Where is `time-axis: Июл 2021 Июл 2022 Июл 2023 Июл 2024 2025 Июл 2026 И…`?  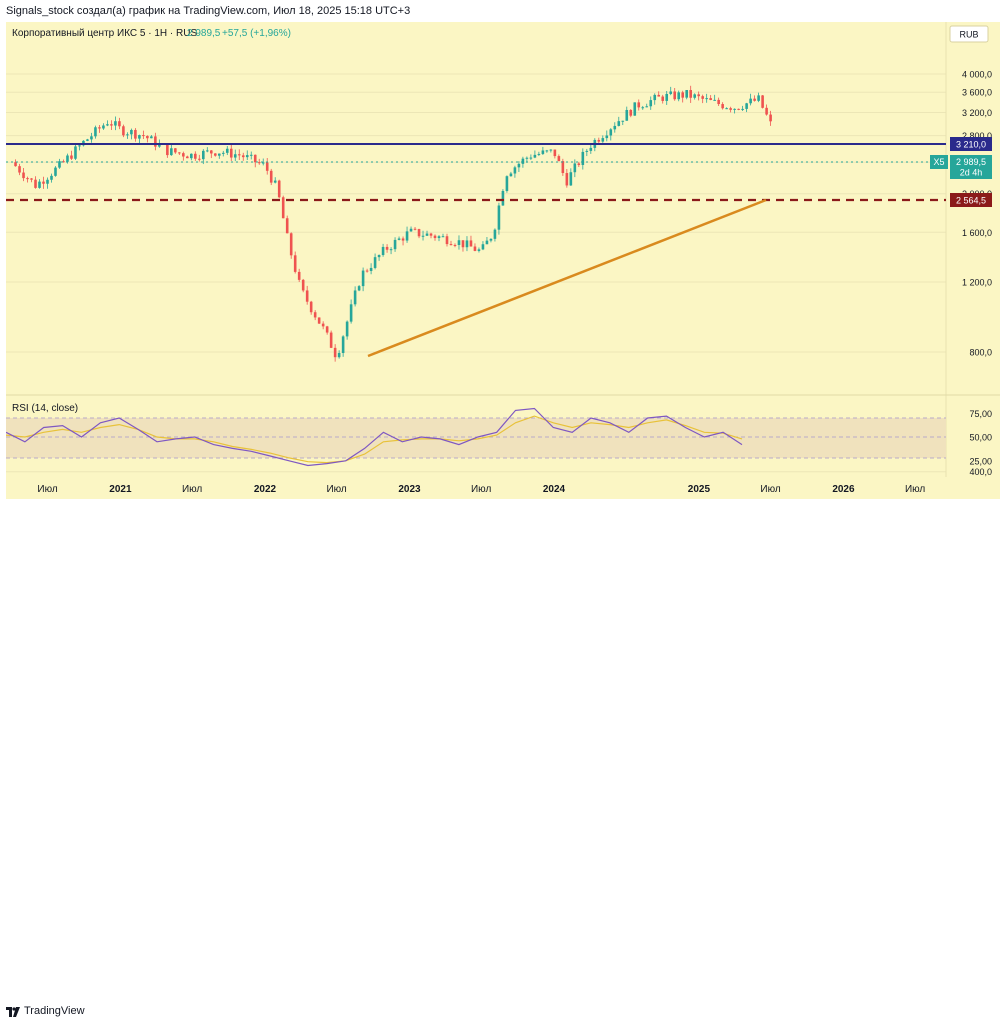 time-axis: Июл 2021 Июл 2022 Июл 2023 Июл 2024 2025 Июл 2026 И… is located at coordinates (481, 489).